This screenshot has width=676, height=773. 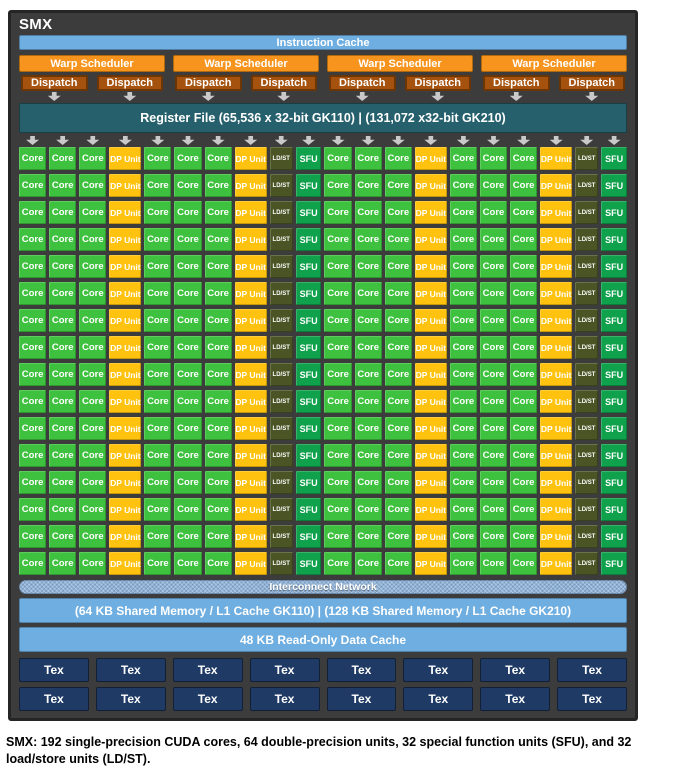 What do you see at coordinates (36, 24) in the screenshot?
I see `smx-title: SMX` at bounding box center [36, 24].